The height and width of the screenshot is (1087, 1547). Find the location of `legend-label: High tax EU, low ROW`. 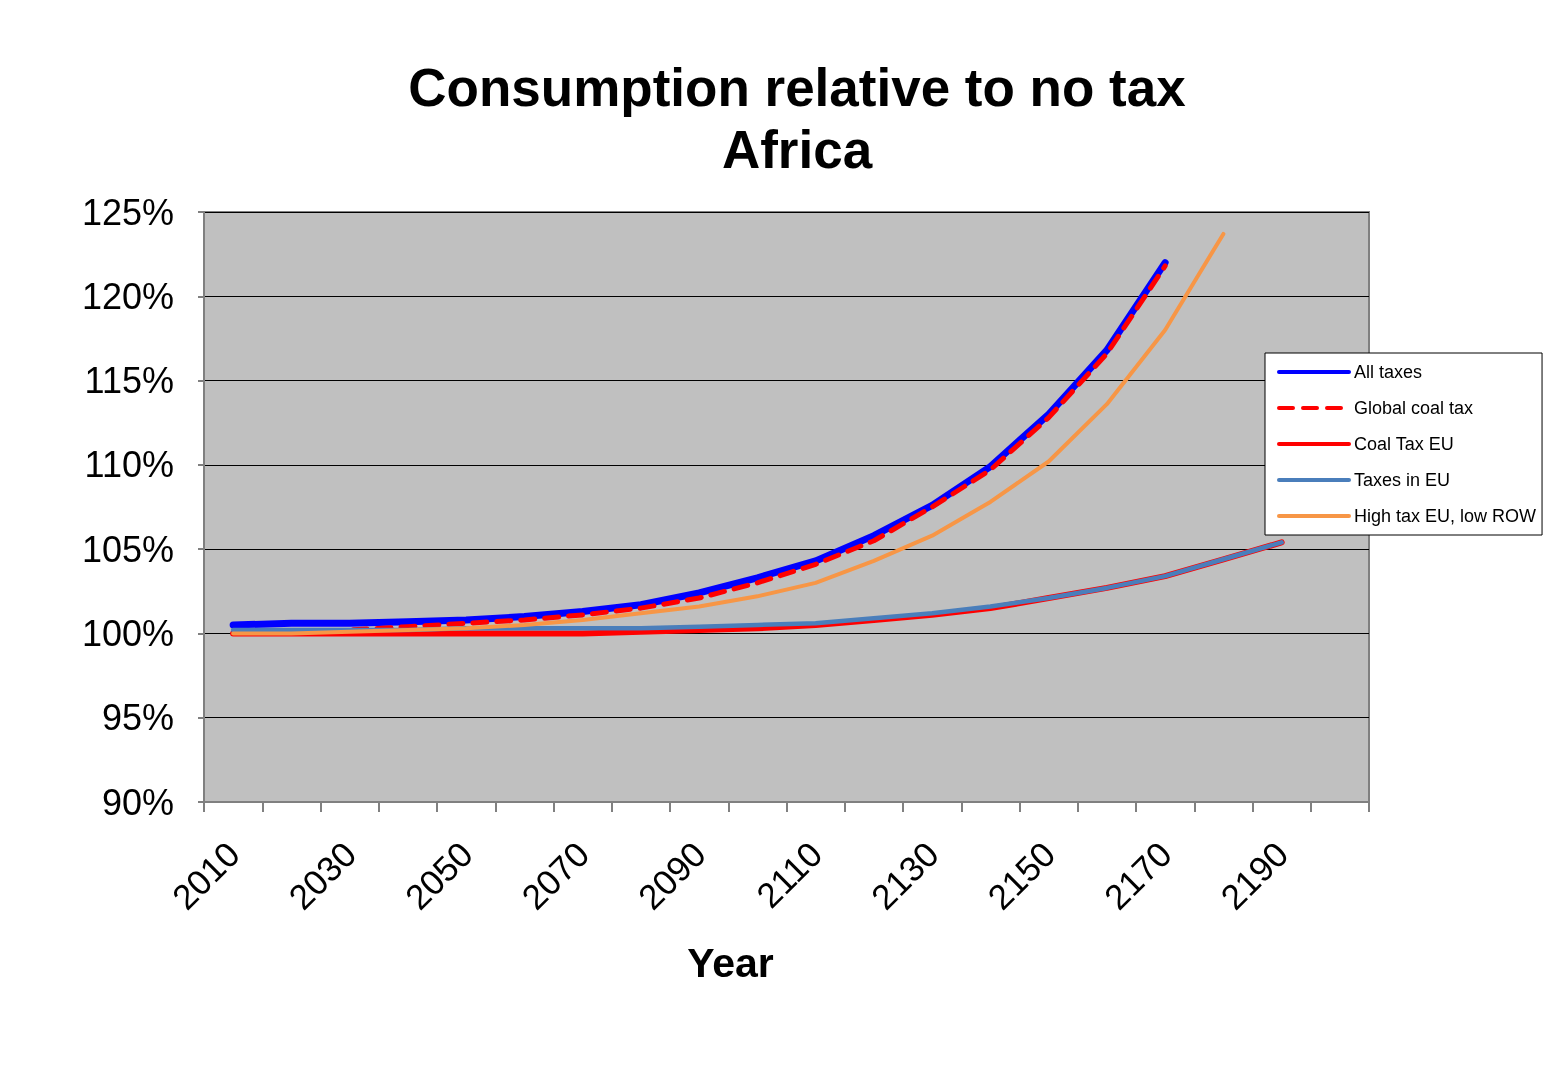

legend-label: High tax EU, low ROW is located at coordinates (1445, 516).